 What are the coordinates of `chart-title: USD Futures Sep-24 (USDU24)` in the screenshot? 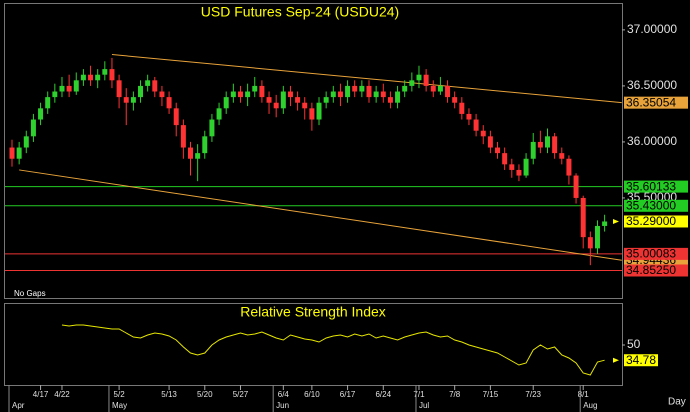 It's located at (300, 12).